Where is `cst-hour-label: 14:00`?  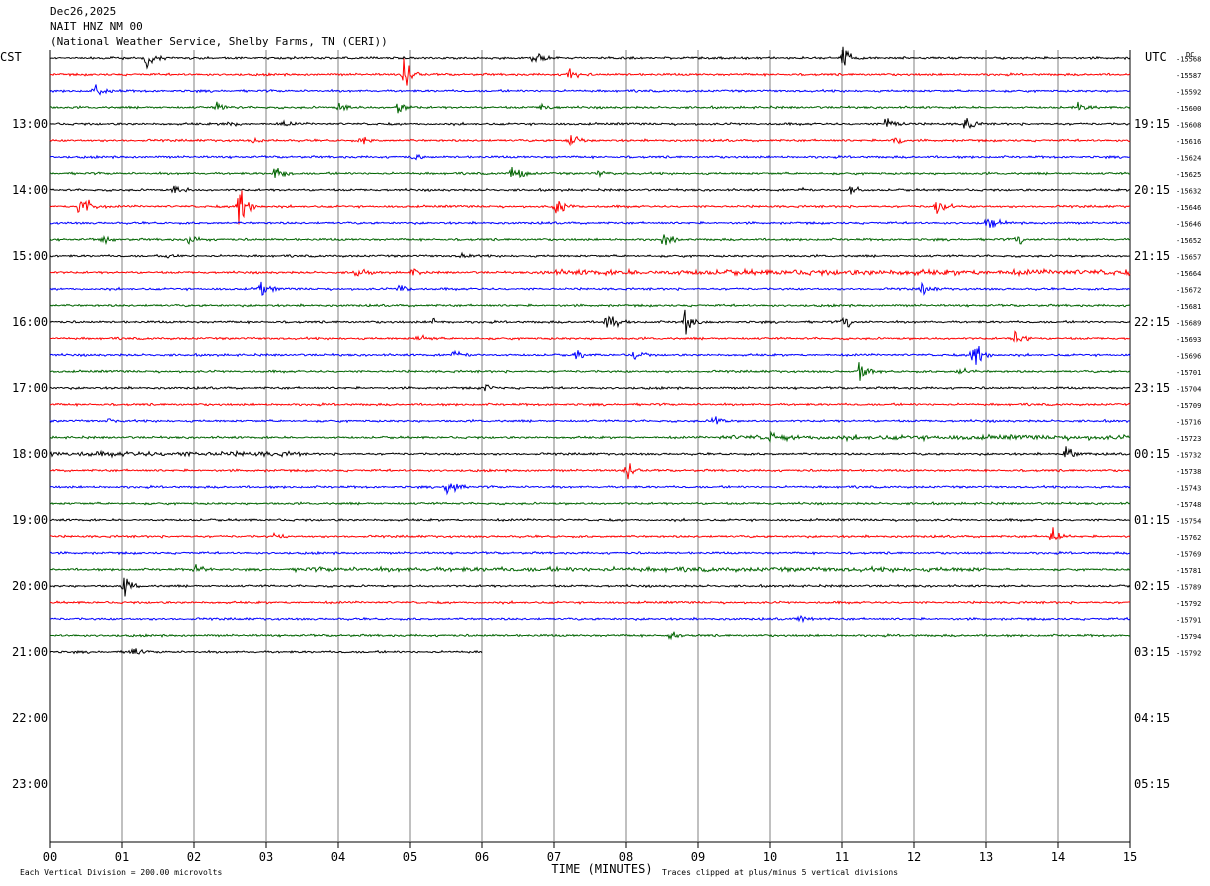
cst-hour-label: 14:00 is located at coordinates (30, 190).